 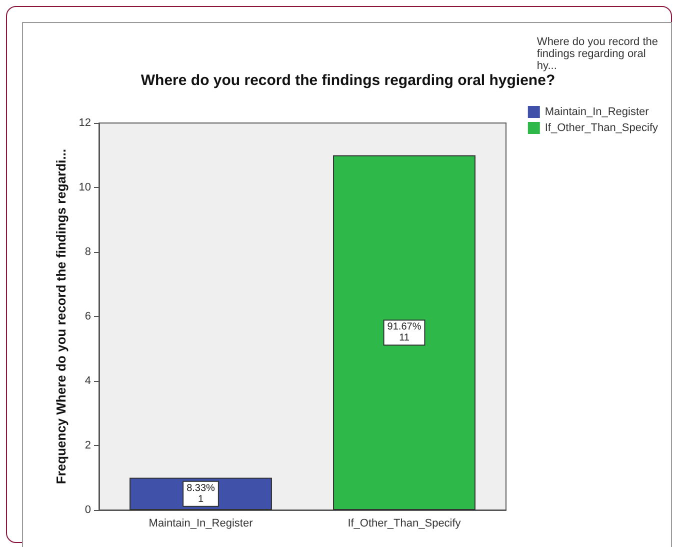 I want to click on y-tick-label: 0, so click(x=87, y=510).